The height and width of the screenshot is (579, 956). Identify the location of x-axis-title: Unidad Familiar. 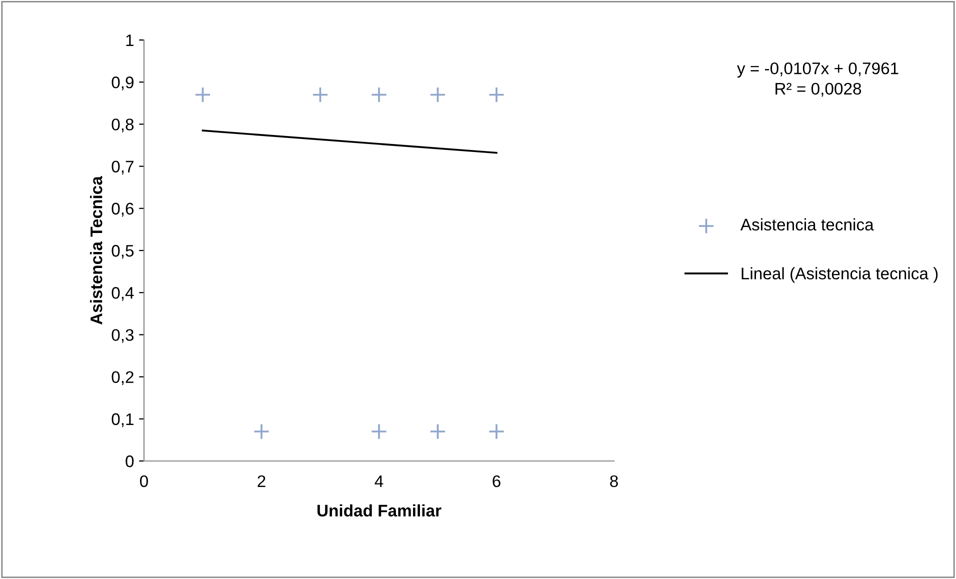
(379, 510).